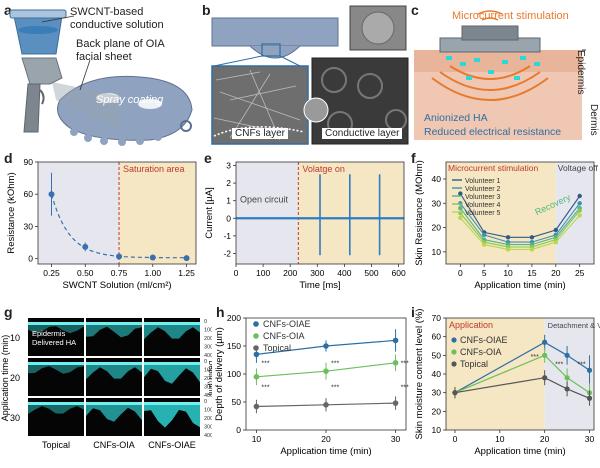 The height and width of the screenshot is (468, 600). I want to click on f-xtick-label: 15, so click(532, 273).